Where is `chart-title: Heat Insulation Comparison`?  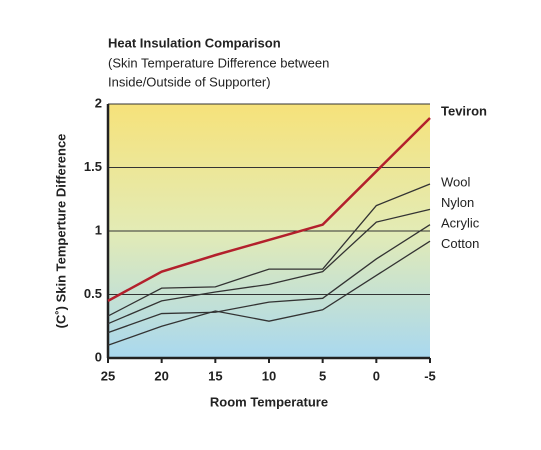 chart-title: Heat Insulation Comparison is located at coordinates (194, 42).